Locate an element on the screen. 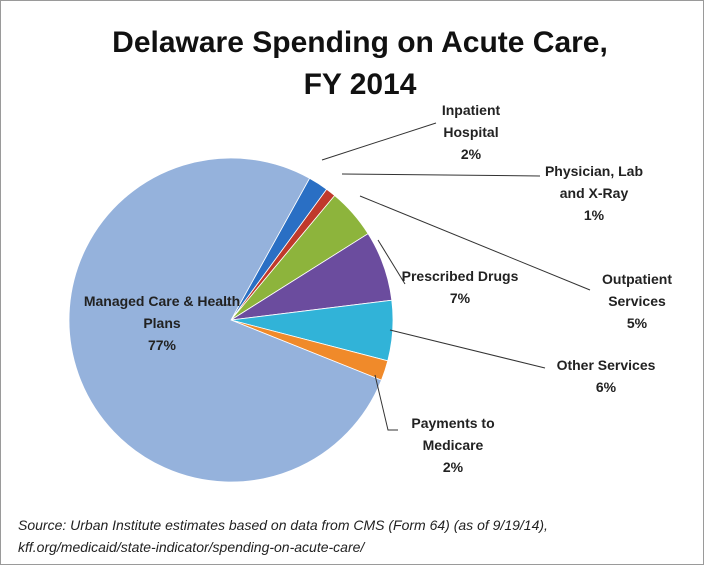  chart-title: Delaware Spending on Acute Care, FY 2014 is located at coordinates (360, 63).